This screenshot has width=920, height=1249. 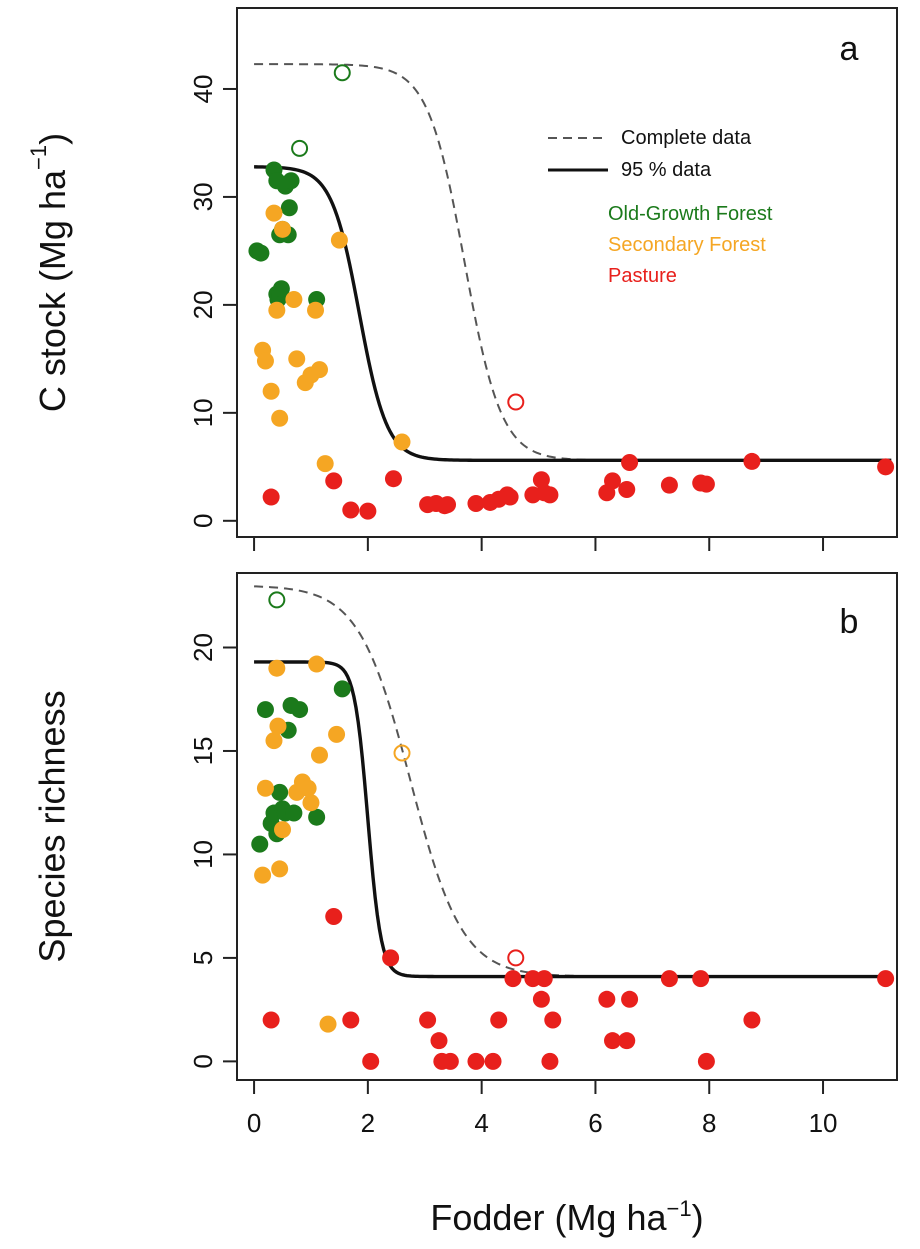 What do you see at coordinates (566, 1217) in the screenshot?
I see `shared-x-axis-title: Fodder (Mg ha−1)` at bounding box center [566, 1217].